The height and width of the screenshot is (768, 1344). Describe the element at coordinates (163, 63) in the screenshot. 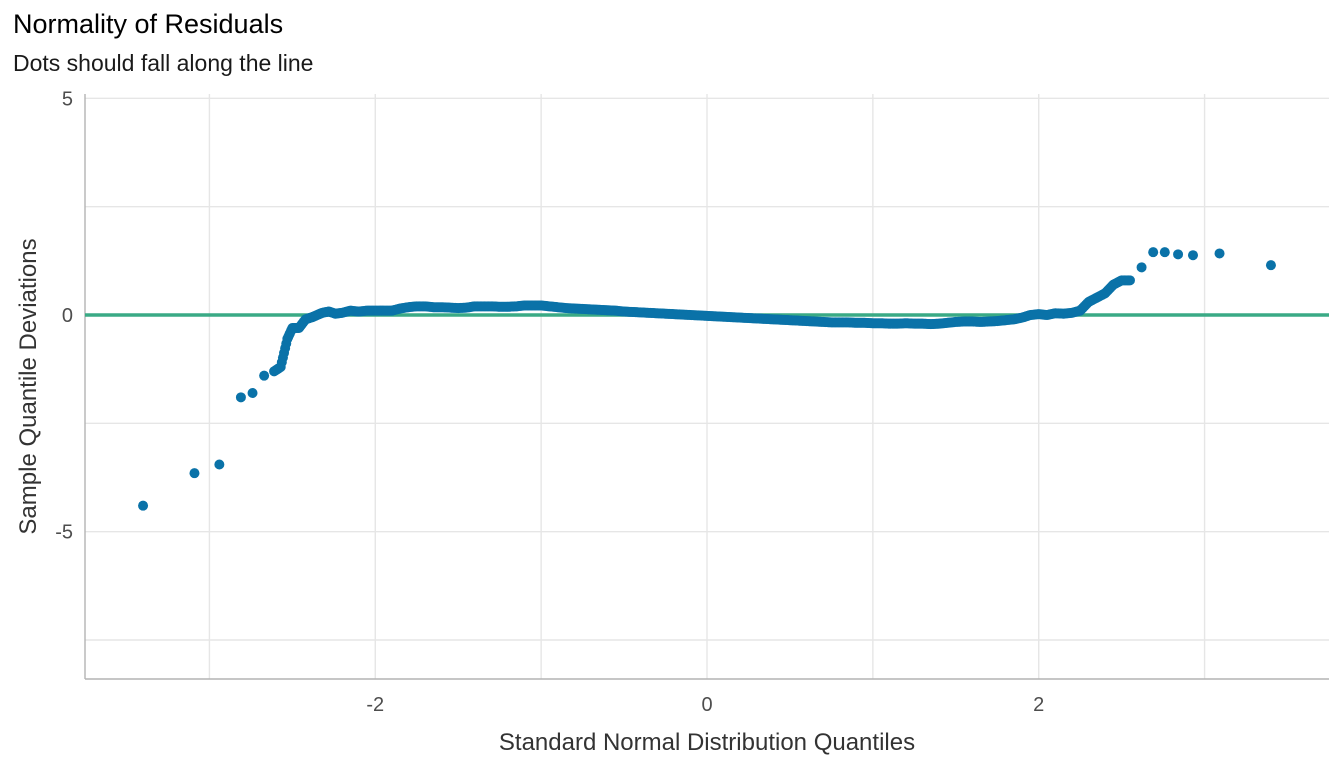

I see `chart-subtitle: Dots should fall along the line` at that location.